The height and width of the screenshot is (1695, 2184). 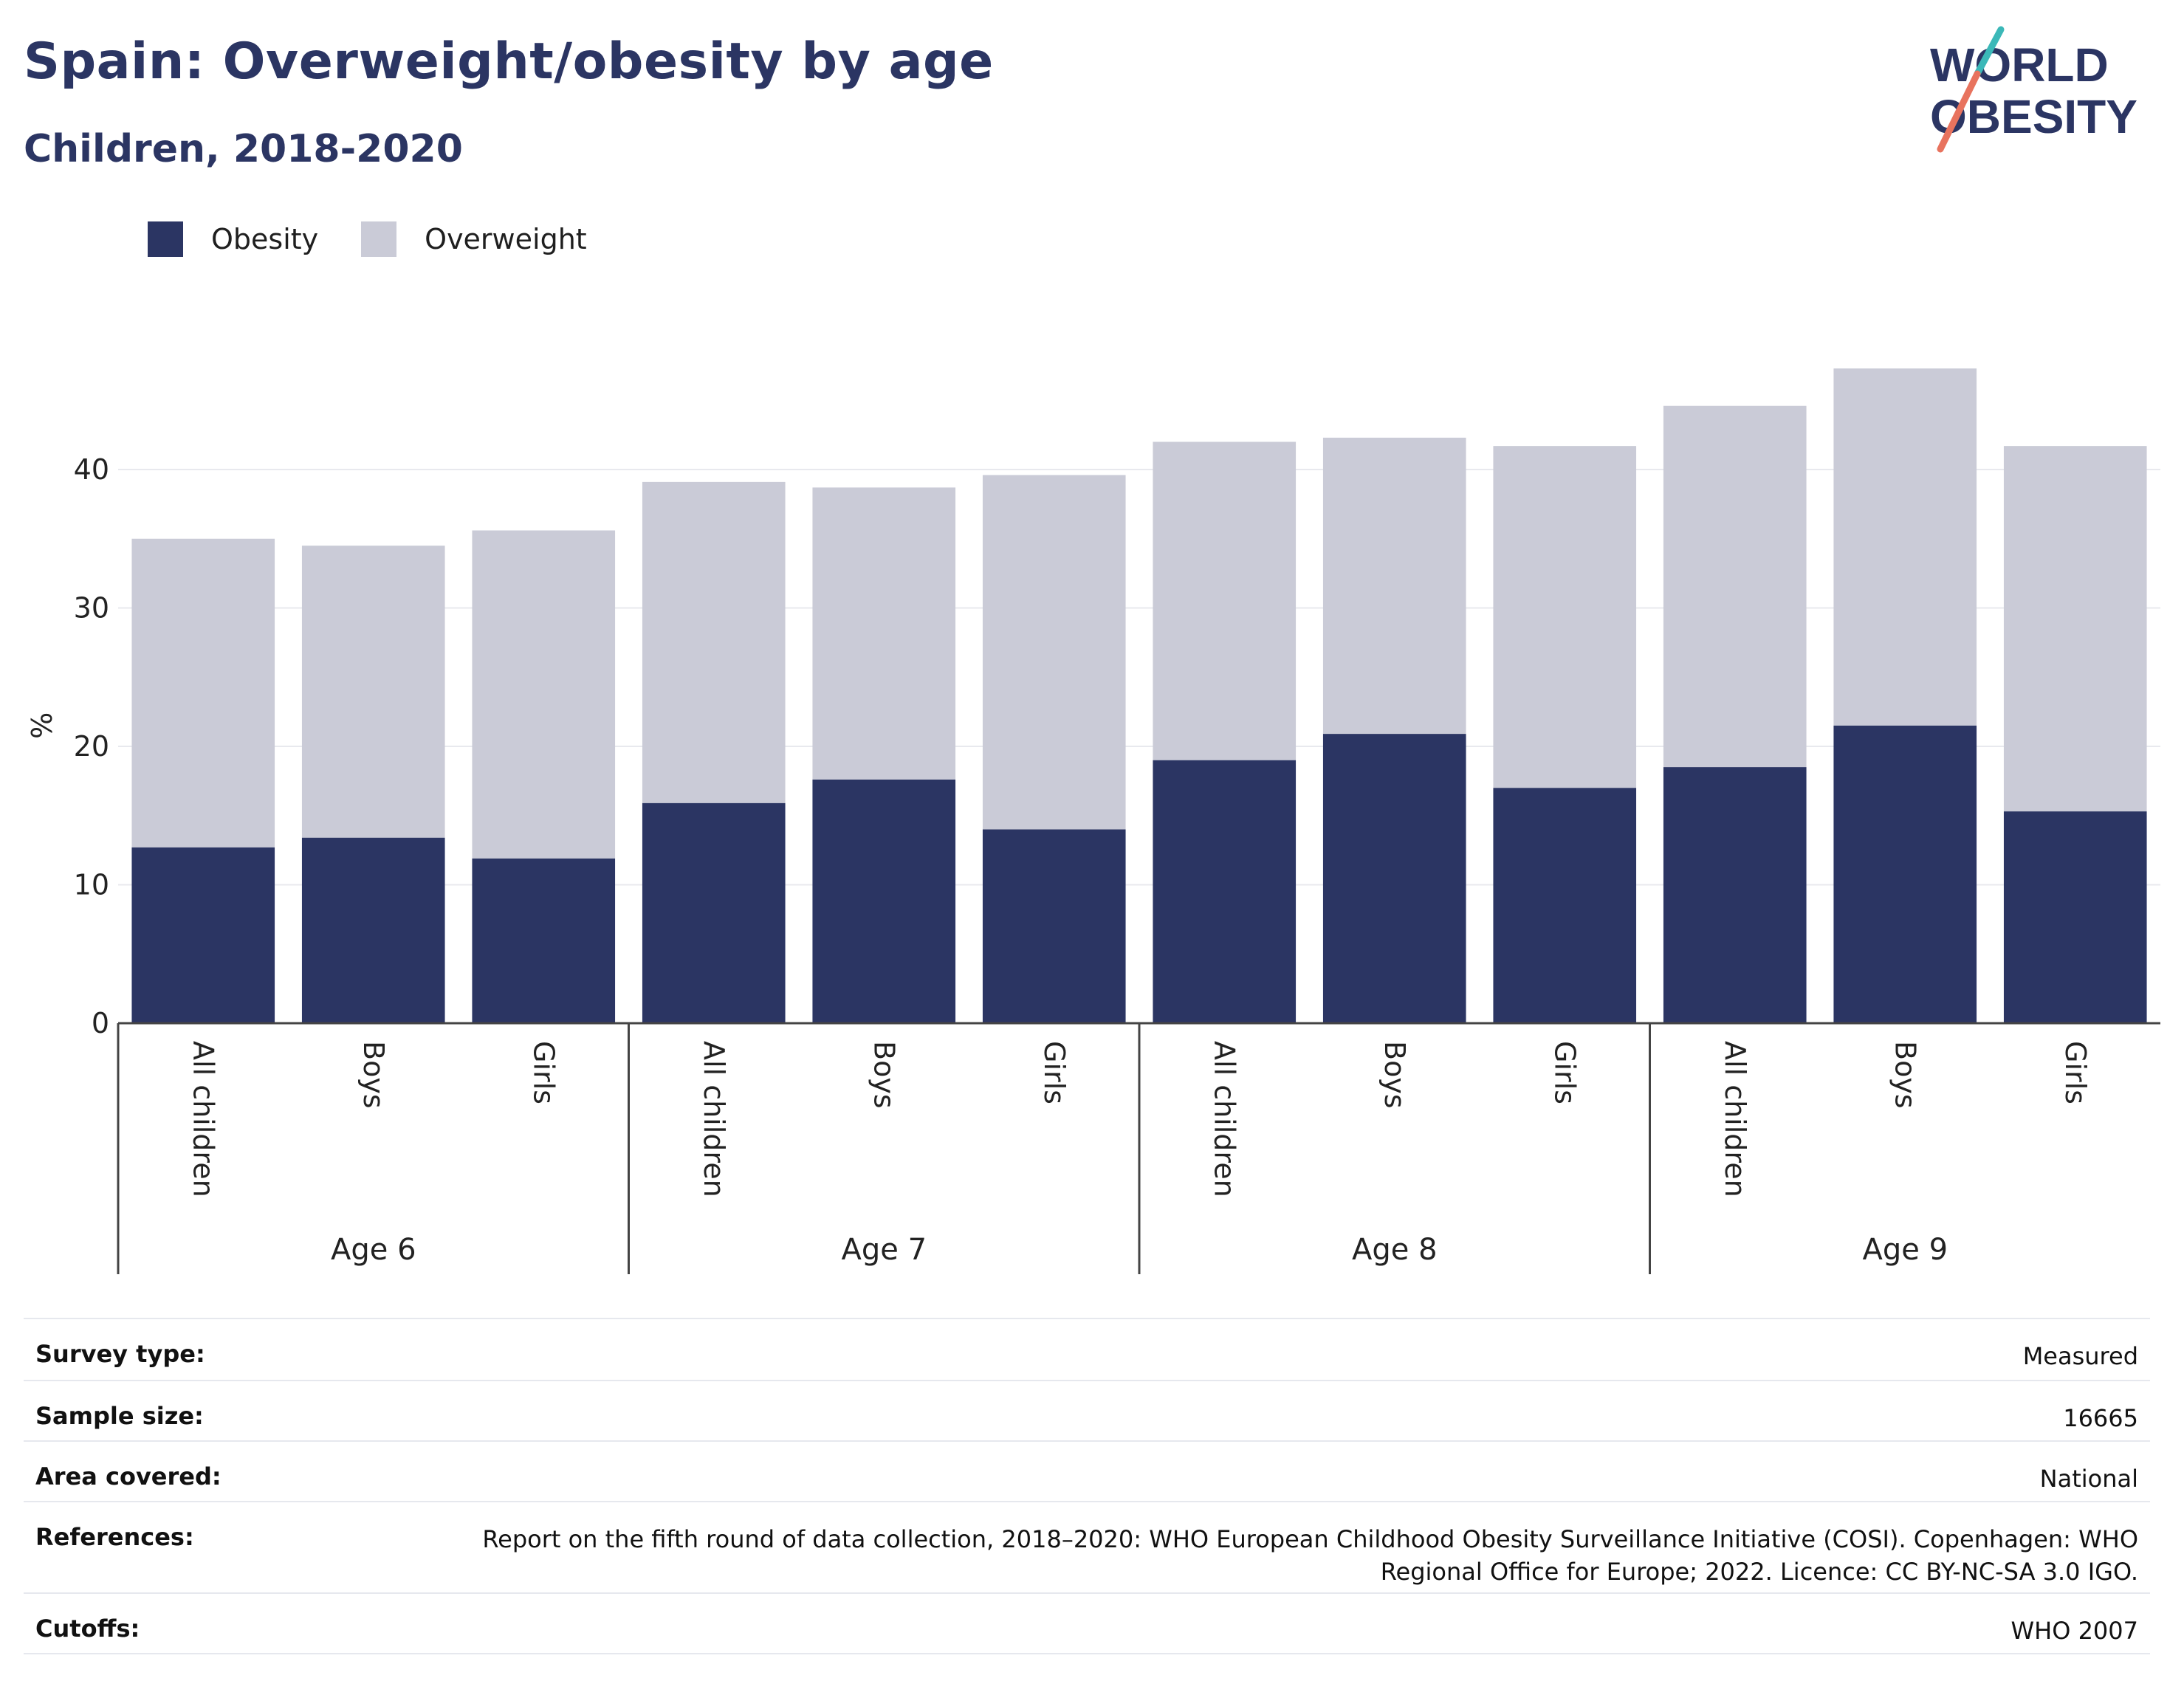 What do you see at coordinates (92, 608) in the screenshot?
I see `y-tick-label: 30` at bounding box center [92, 608].